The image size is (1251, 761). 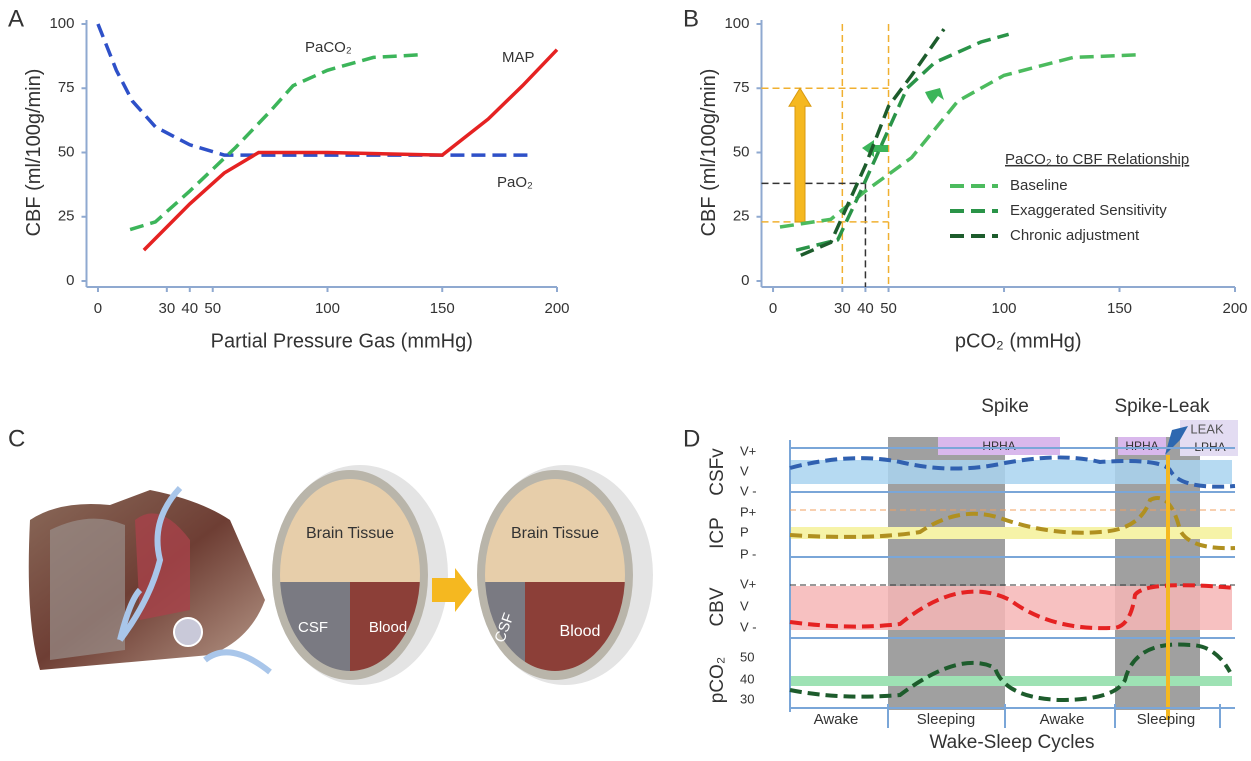 I want to click on icp-band, so click(x=1011, y=533).